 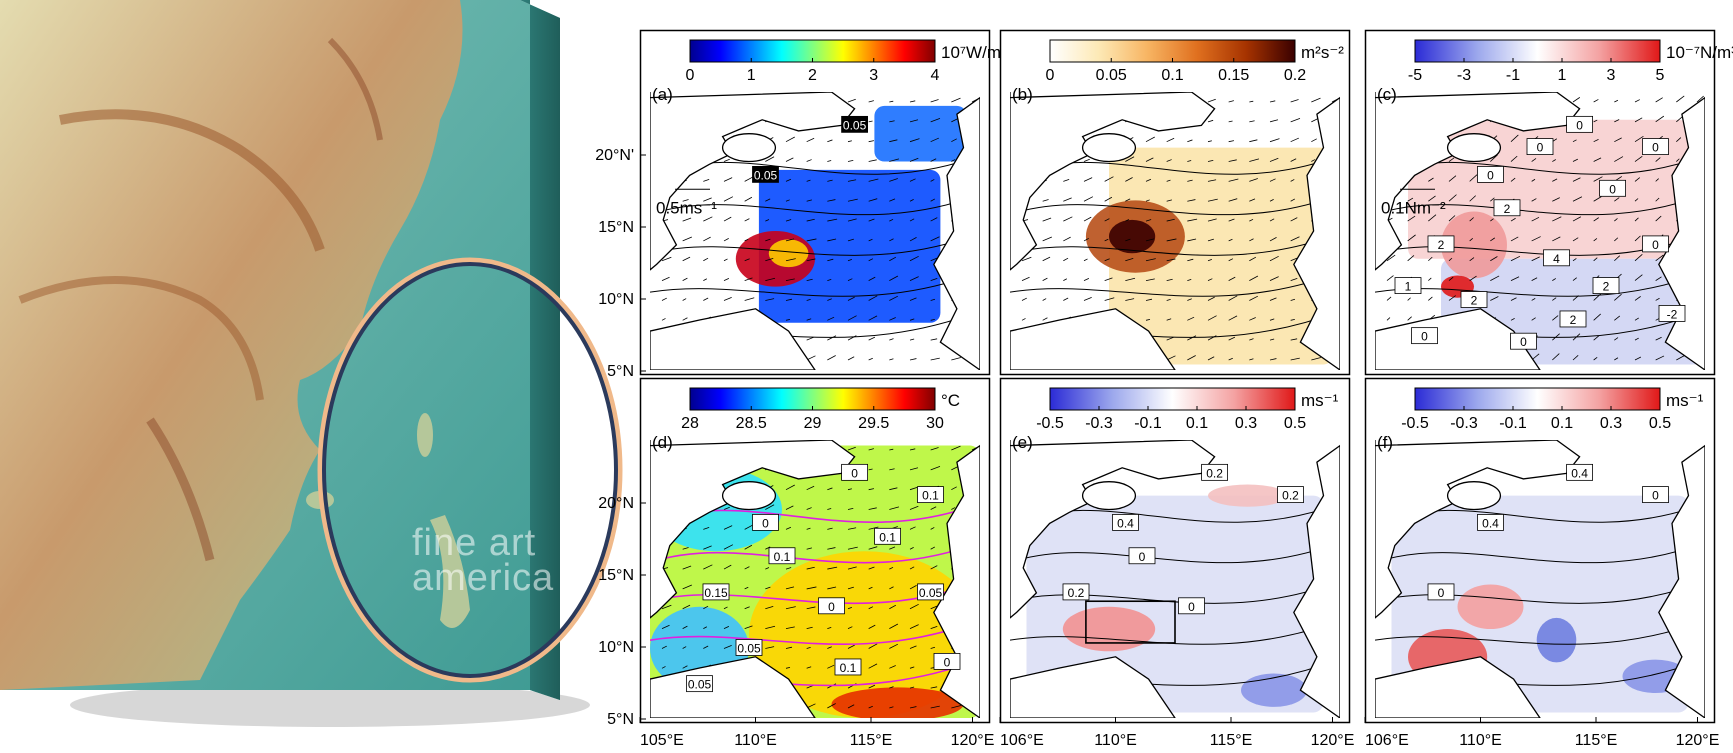 I want to click on lat-tick-label: 5°N, so click(x=620, y=719).